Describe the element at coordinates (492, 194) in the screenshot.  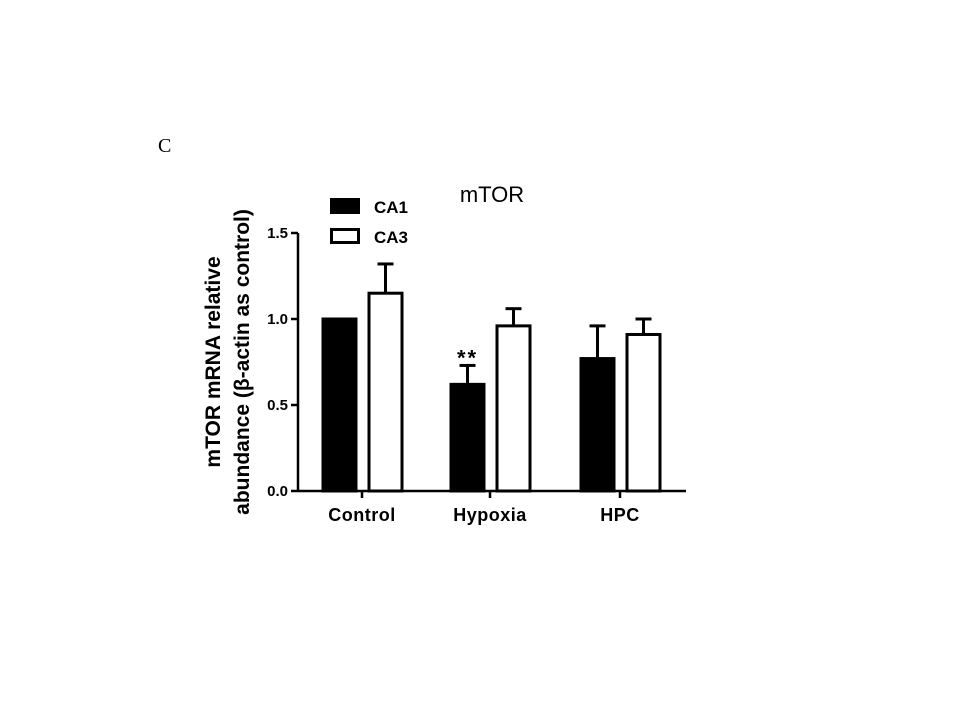
I see `chart-title: mTOR` at that location.